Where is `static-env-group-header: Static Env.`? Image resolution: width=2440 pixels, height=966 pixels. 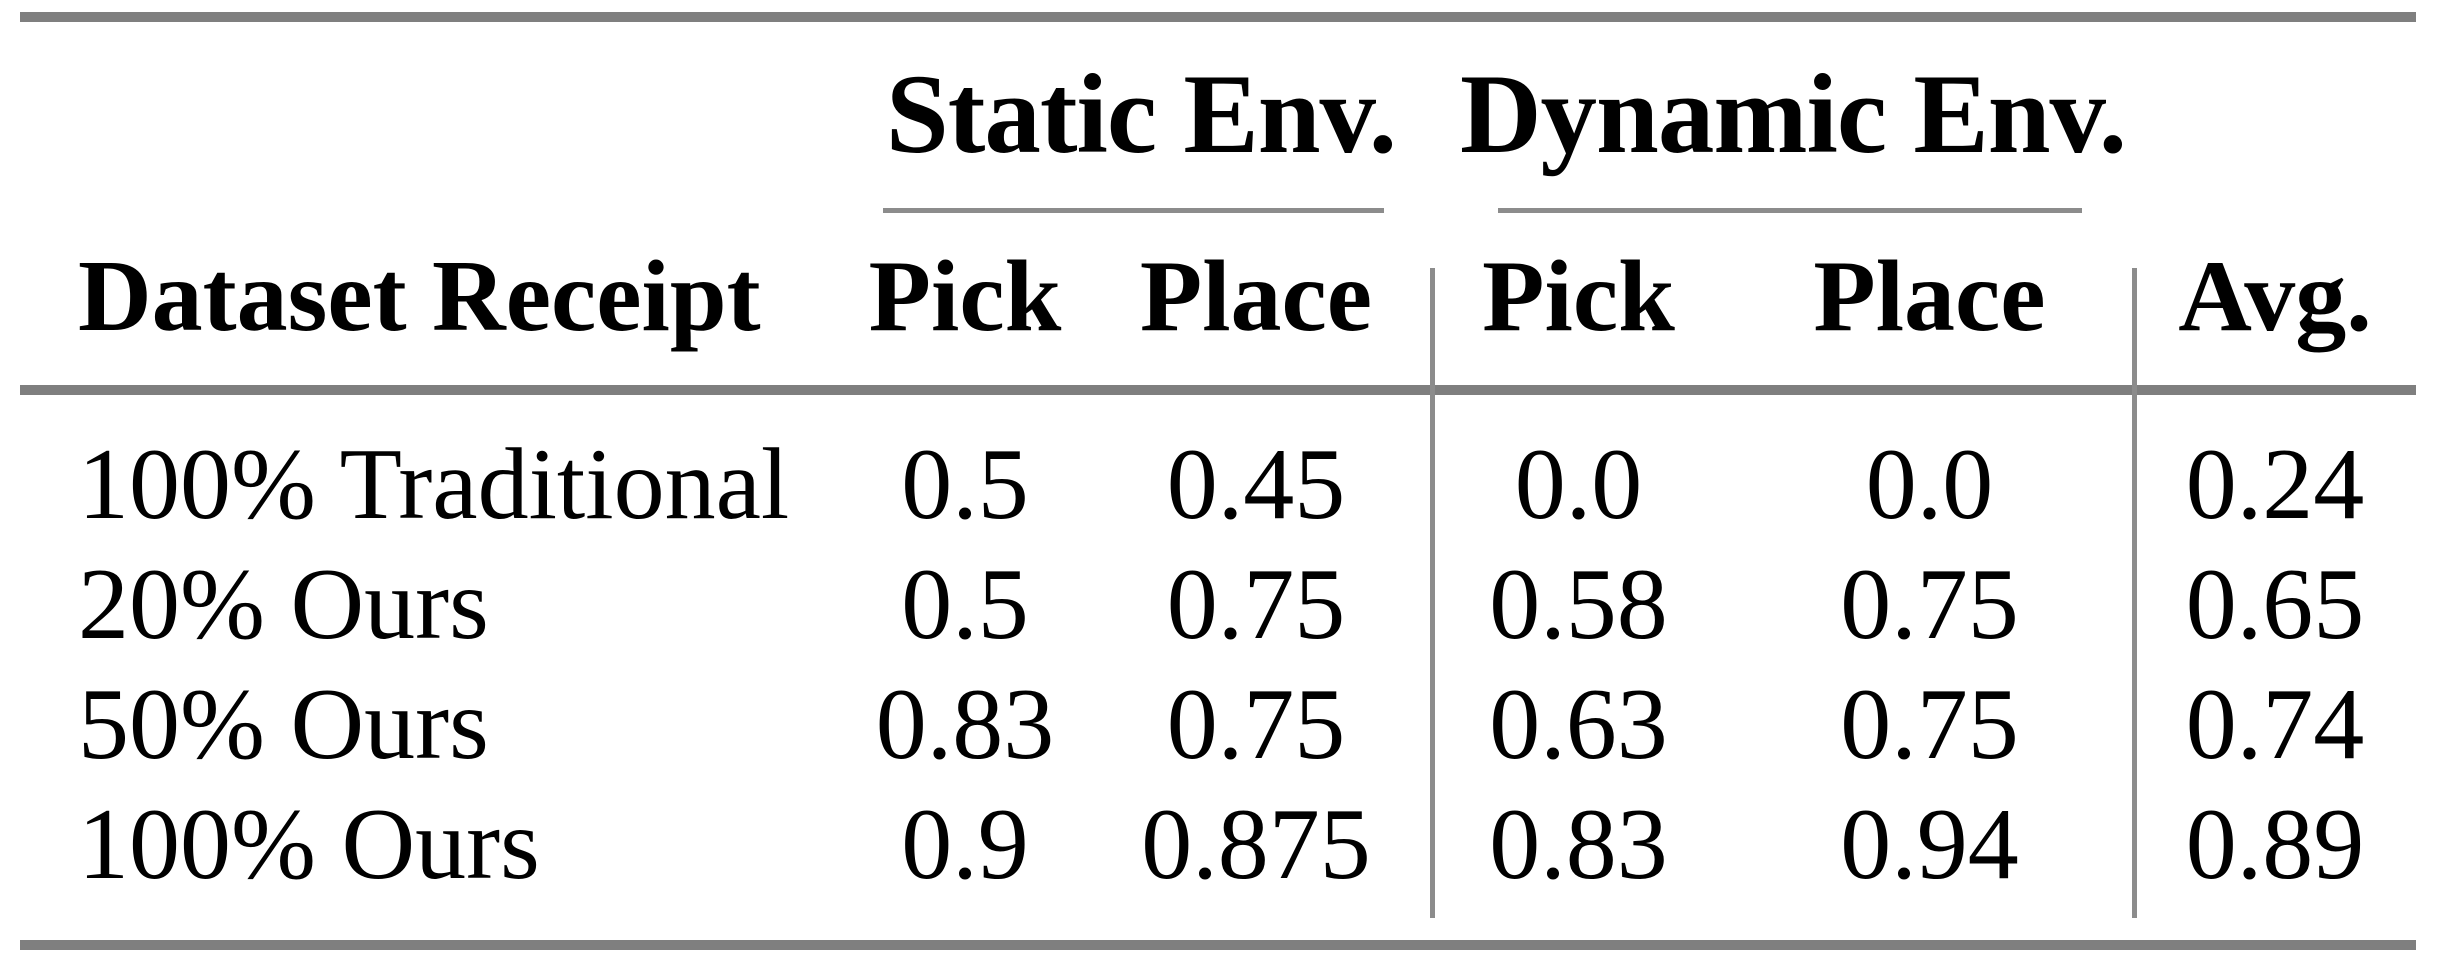 static-env-group-header: Static Env. is located at coordinates (1141, 114).